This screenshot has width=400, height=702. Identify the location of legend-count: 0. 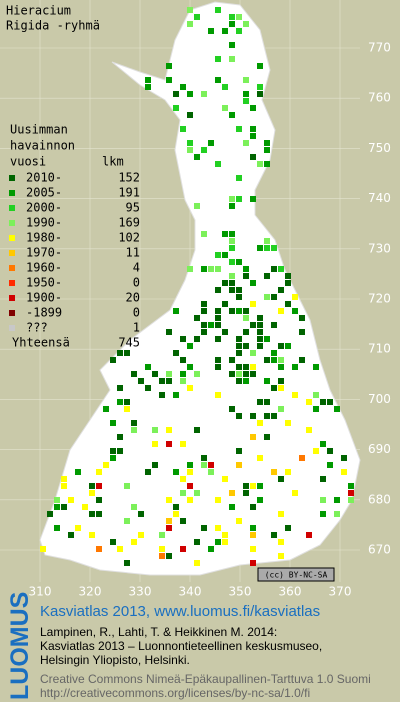
(136, 283).